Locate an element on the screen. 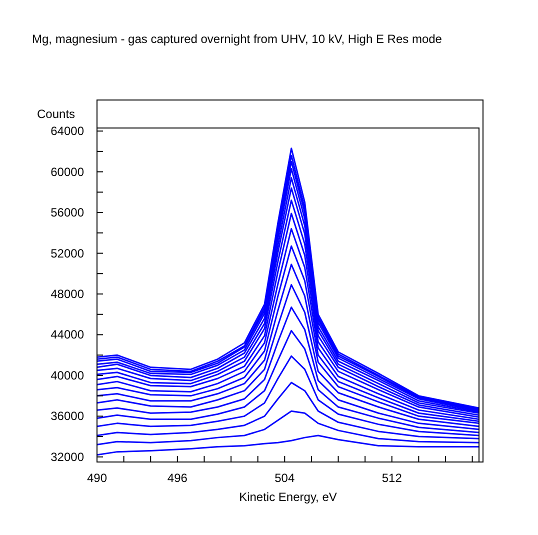 This screenshot has width=538, height=535. y-axis-title: Counts is located at coordinates (56, 114).